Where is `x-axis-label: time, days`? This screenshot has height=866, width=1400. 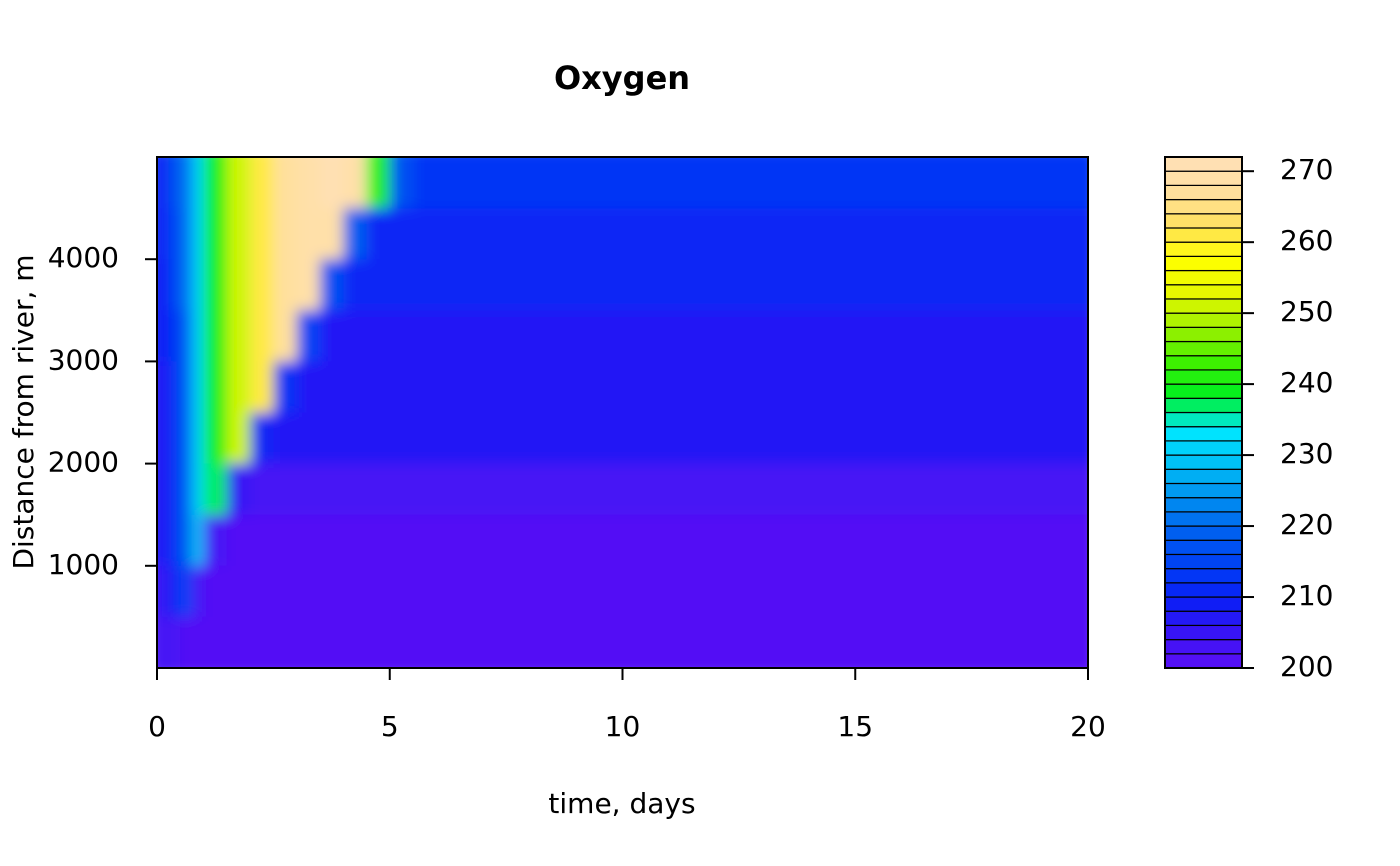 x-axis-label: time, days is located at coordinates (621, 803).